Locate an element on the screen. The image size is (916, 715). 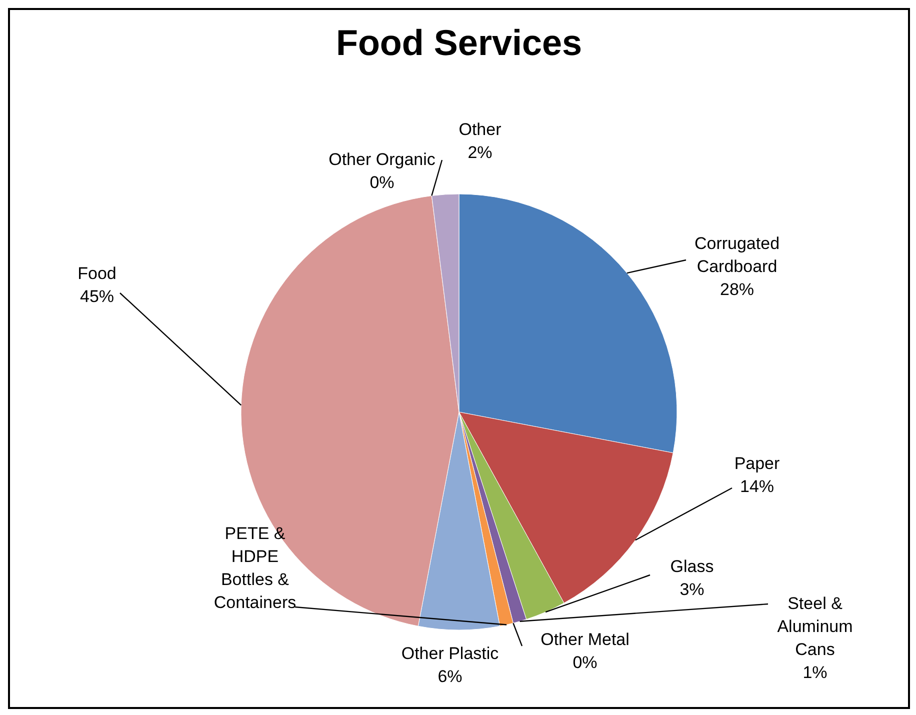
slice-label: Glass is located at coordinates (692, 566).